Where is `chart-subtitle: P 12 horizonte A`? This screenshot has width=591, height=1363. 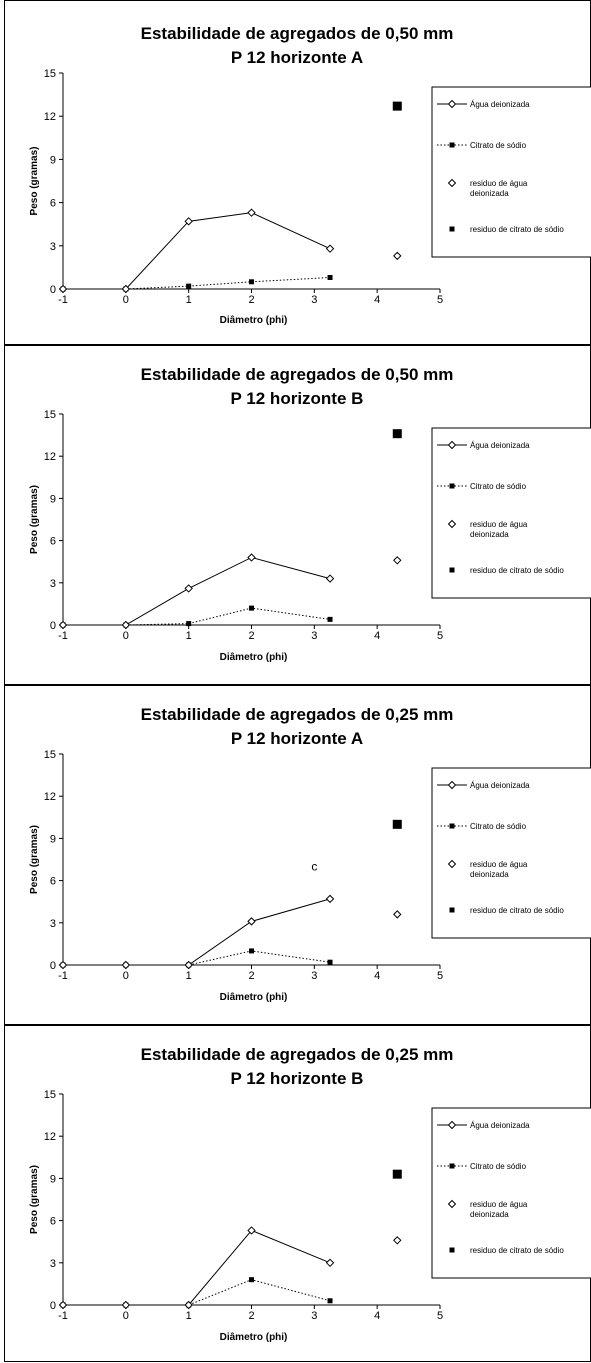 chart-subtitle: P 12 horizonte A is located at coordinates (297, 57).